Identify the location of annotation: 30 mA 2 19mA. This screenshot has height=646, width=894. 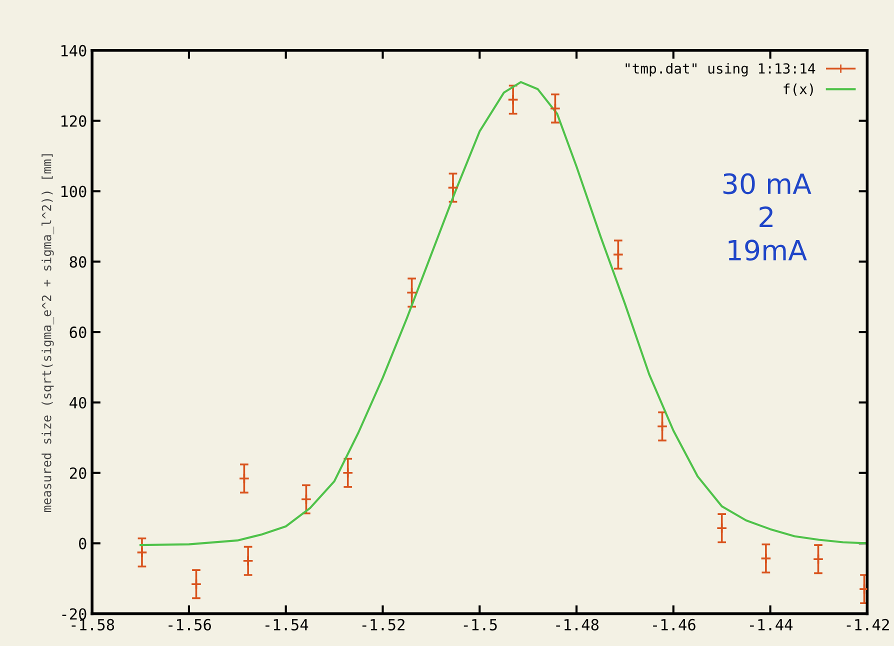
(767, 217).